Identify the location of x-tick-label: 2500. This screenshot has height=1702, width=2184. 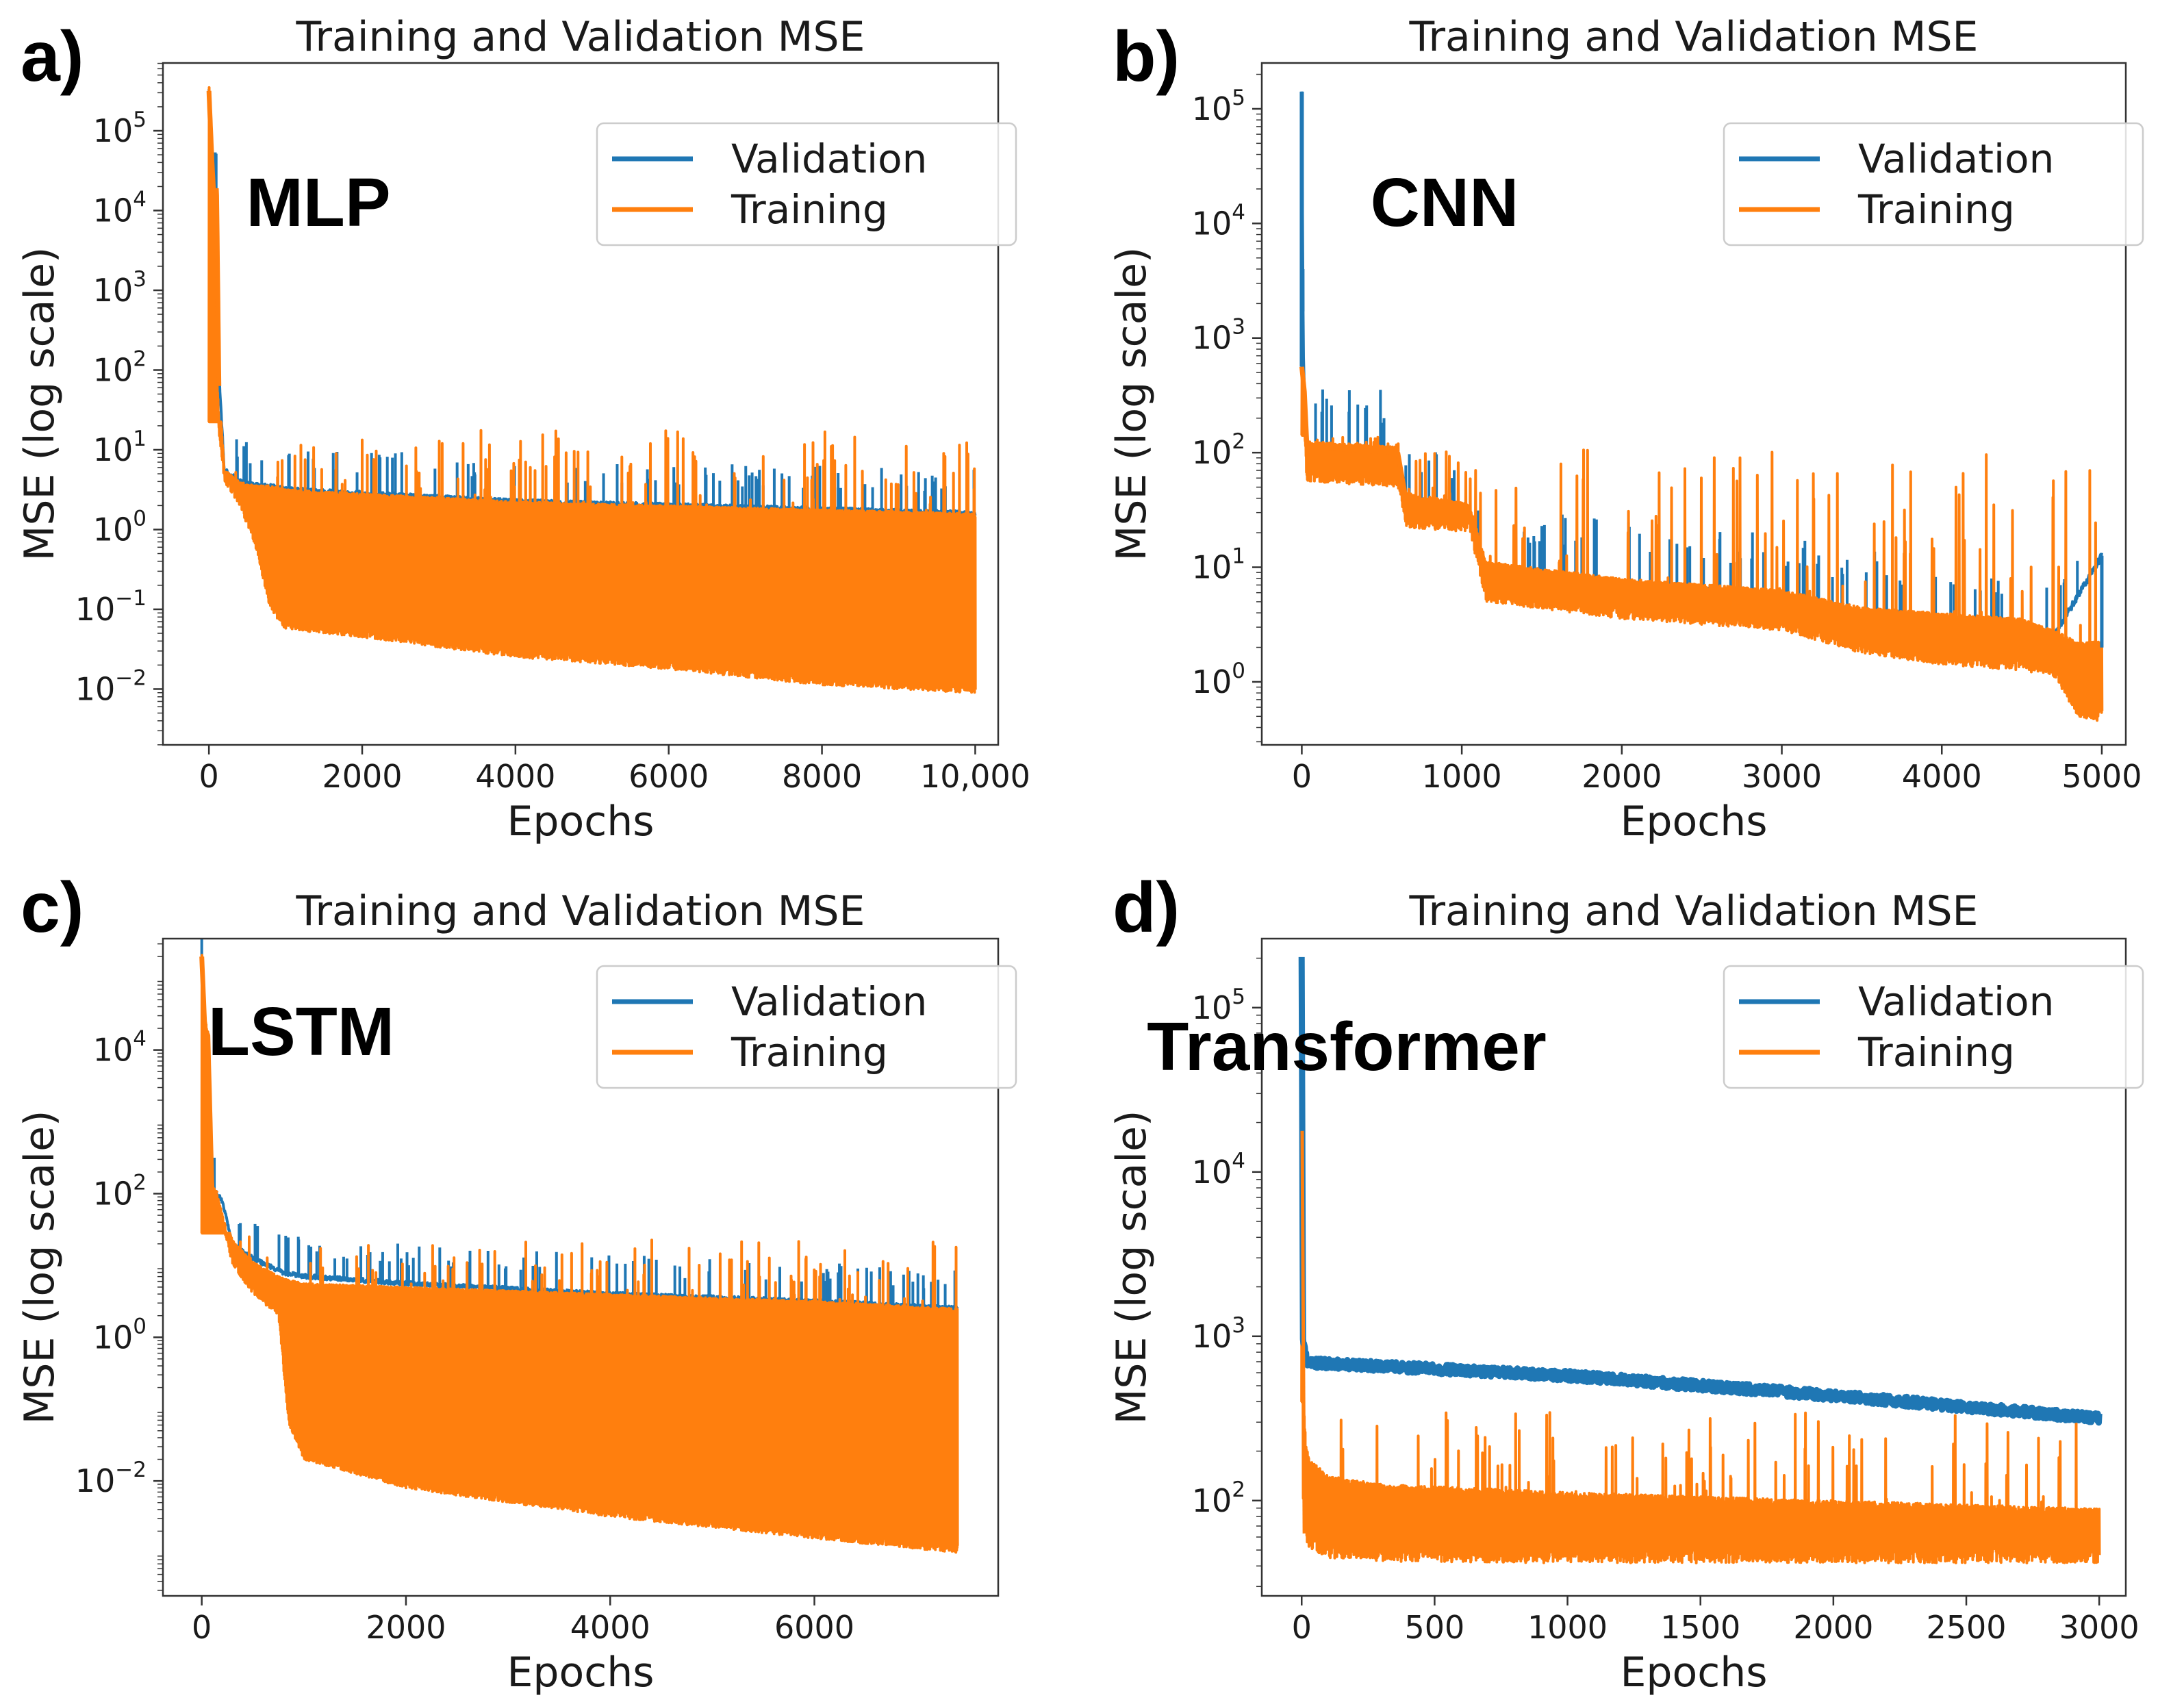
(1966, 1627).